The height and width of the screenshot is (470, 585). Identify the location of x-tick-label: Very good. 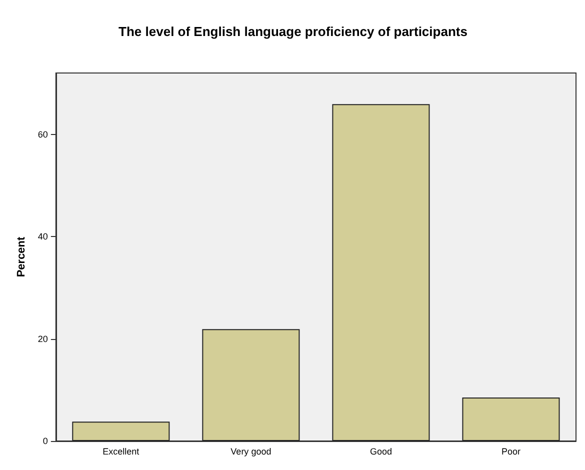
(251, 451).